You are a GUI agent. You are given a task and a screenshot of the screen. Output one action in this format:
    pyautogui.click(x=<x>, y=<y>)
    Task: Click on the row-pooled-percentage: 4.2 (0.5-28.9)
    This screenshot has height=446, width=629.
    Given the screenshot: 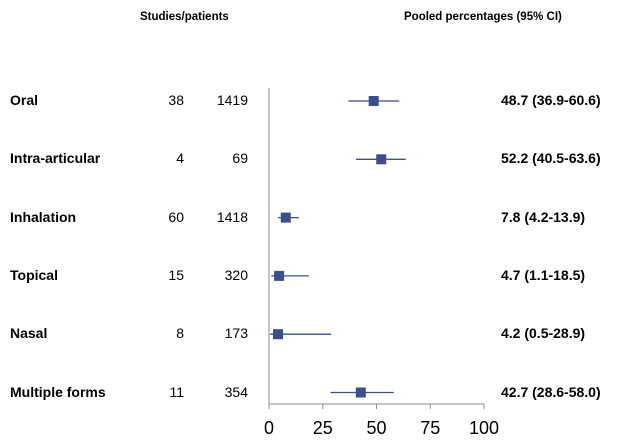 What is the action you would take?
    pyautogui.click(x=543, y=333)
    